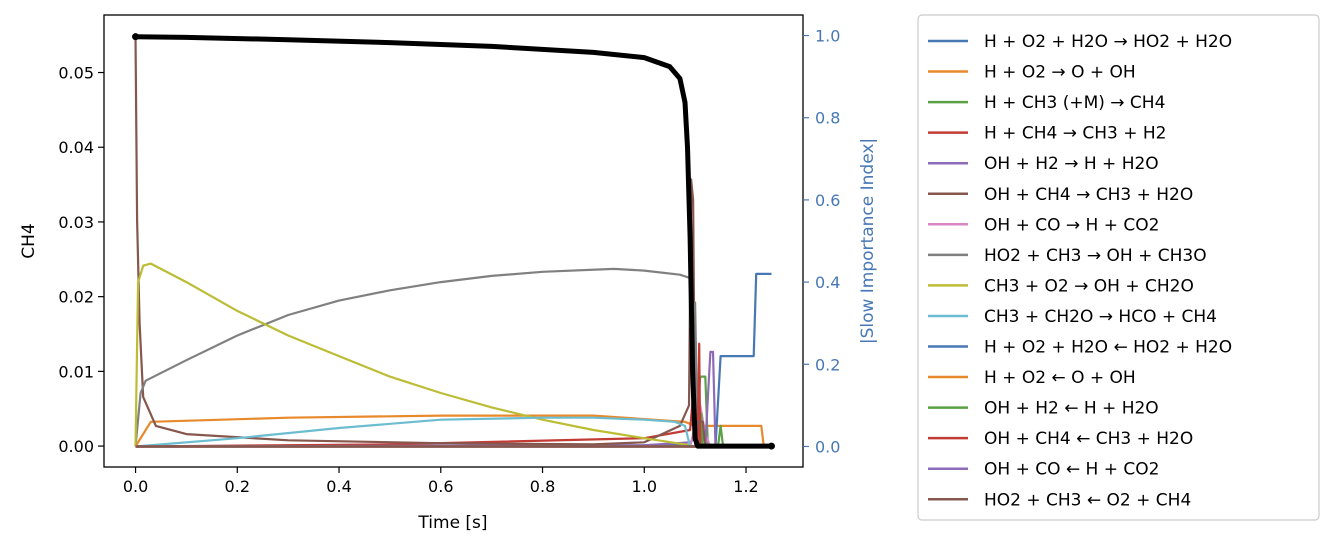  I want to click on x-tick-label: 1.2, so click(745, 486).